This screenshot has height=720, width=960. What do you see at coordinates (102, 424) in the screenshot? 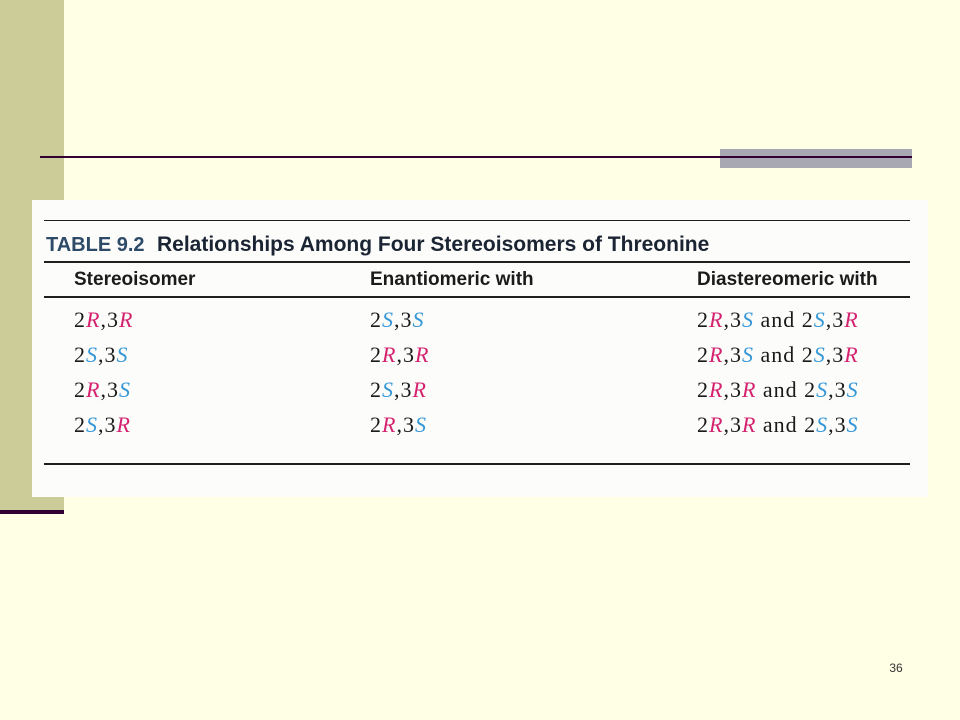
I see `stereoisomer-cell: 2S,3R` at bounding box center [102, 424].